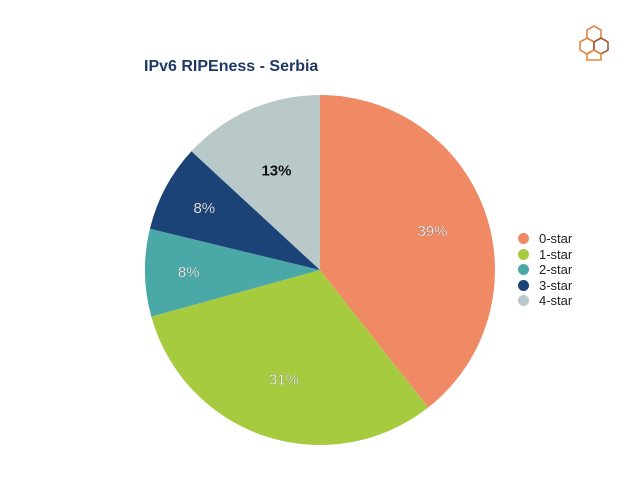  Describe the element at coordinates (594, 55) in the screenshot. I see `logo-hexagon-bottom` at that location.